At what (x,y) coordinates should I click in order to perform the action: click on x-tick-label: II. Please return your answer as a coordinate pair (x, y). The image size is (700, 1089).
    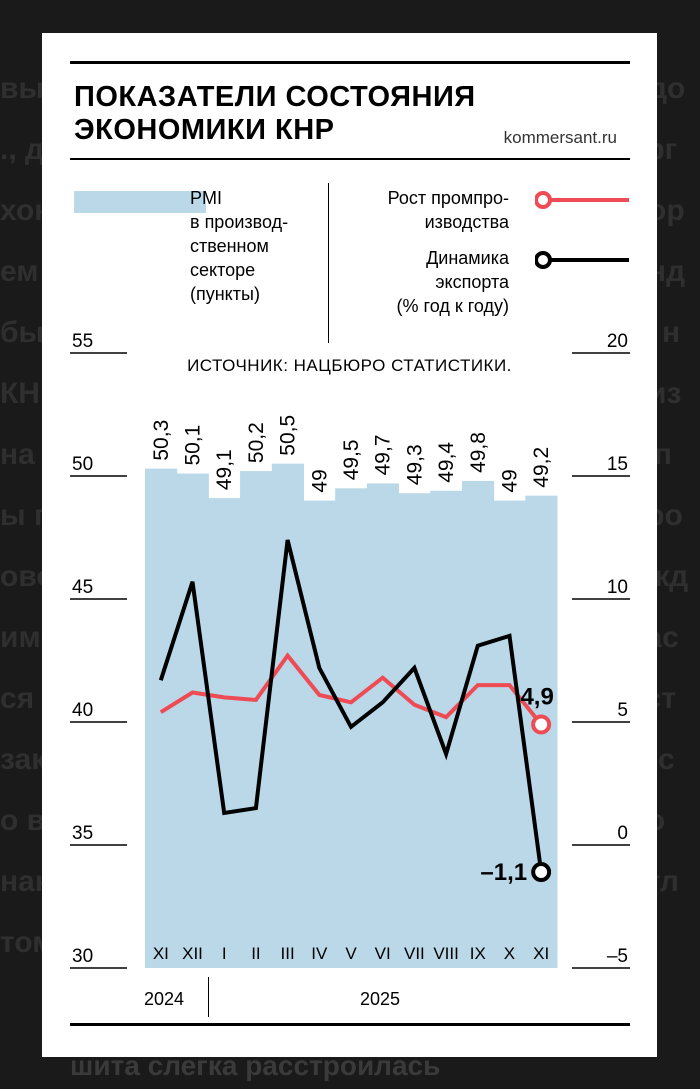
    Looking at the image, I should click on (255, 953).